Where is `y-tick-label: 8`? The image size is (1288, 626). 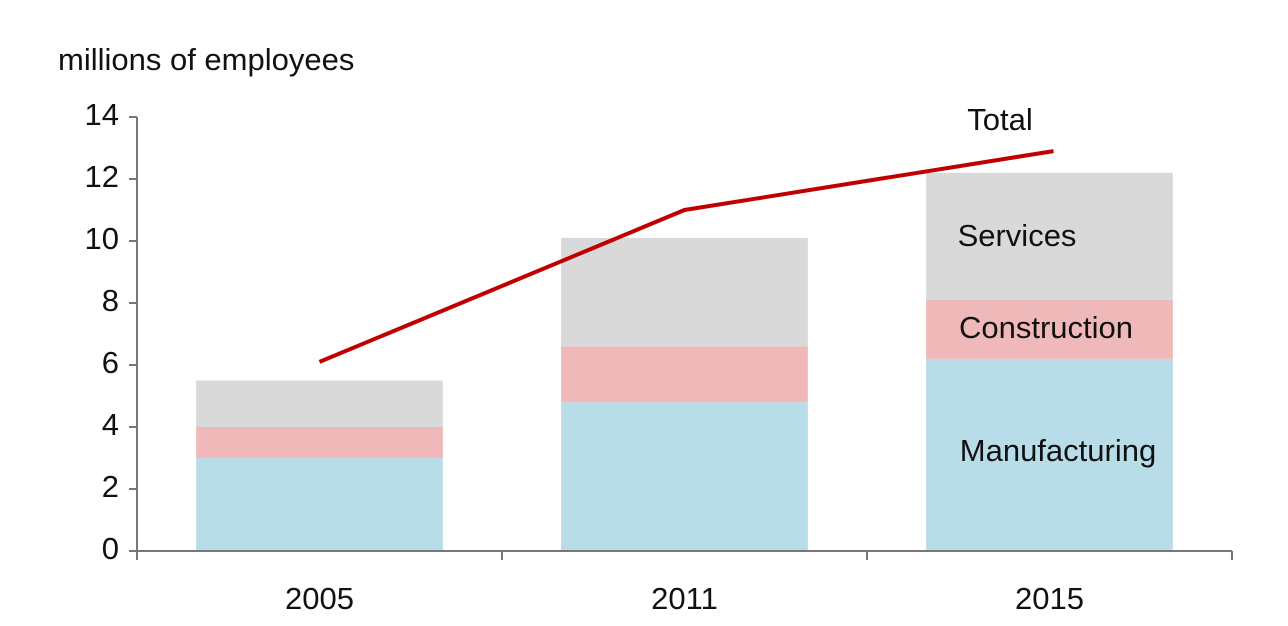
y-tick-label: 8 is located at coordinates (110, 300).